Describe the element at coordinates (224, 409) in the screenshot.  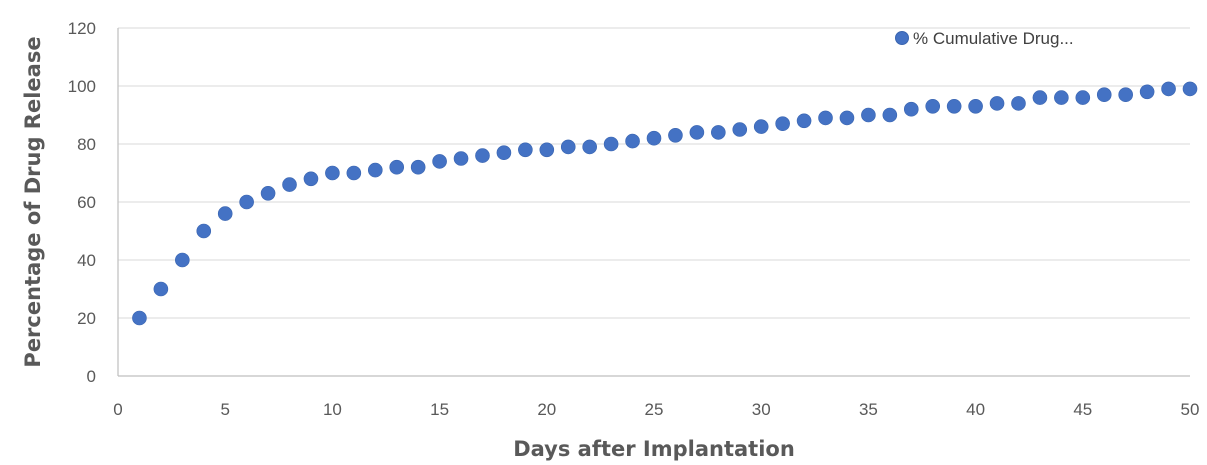
I see `x-tick-label: 5` at that location.